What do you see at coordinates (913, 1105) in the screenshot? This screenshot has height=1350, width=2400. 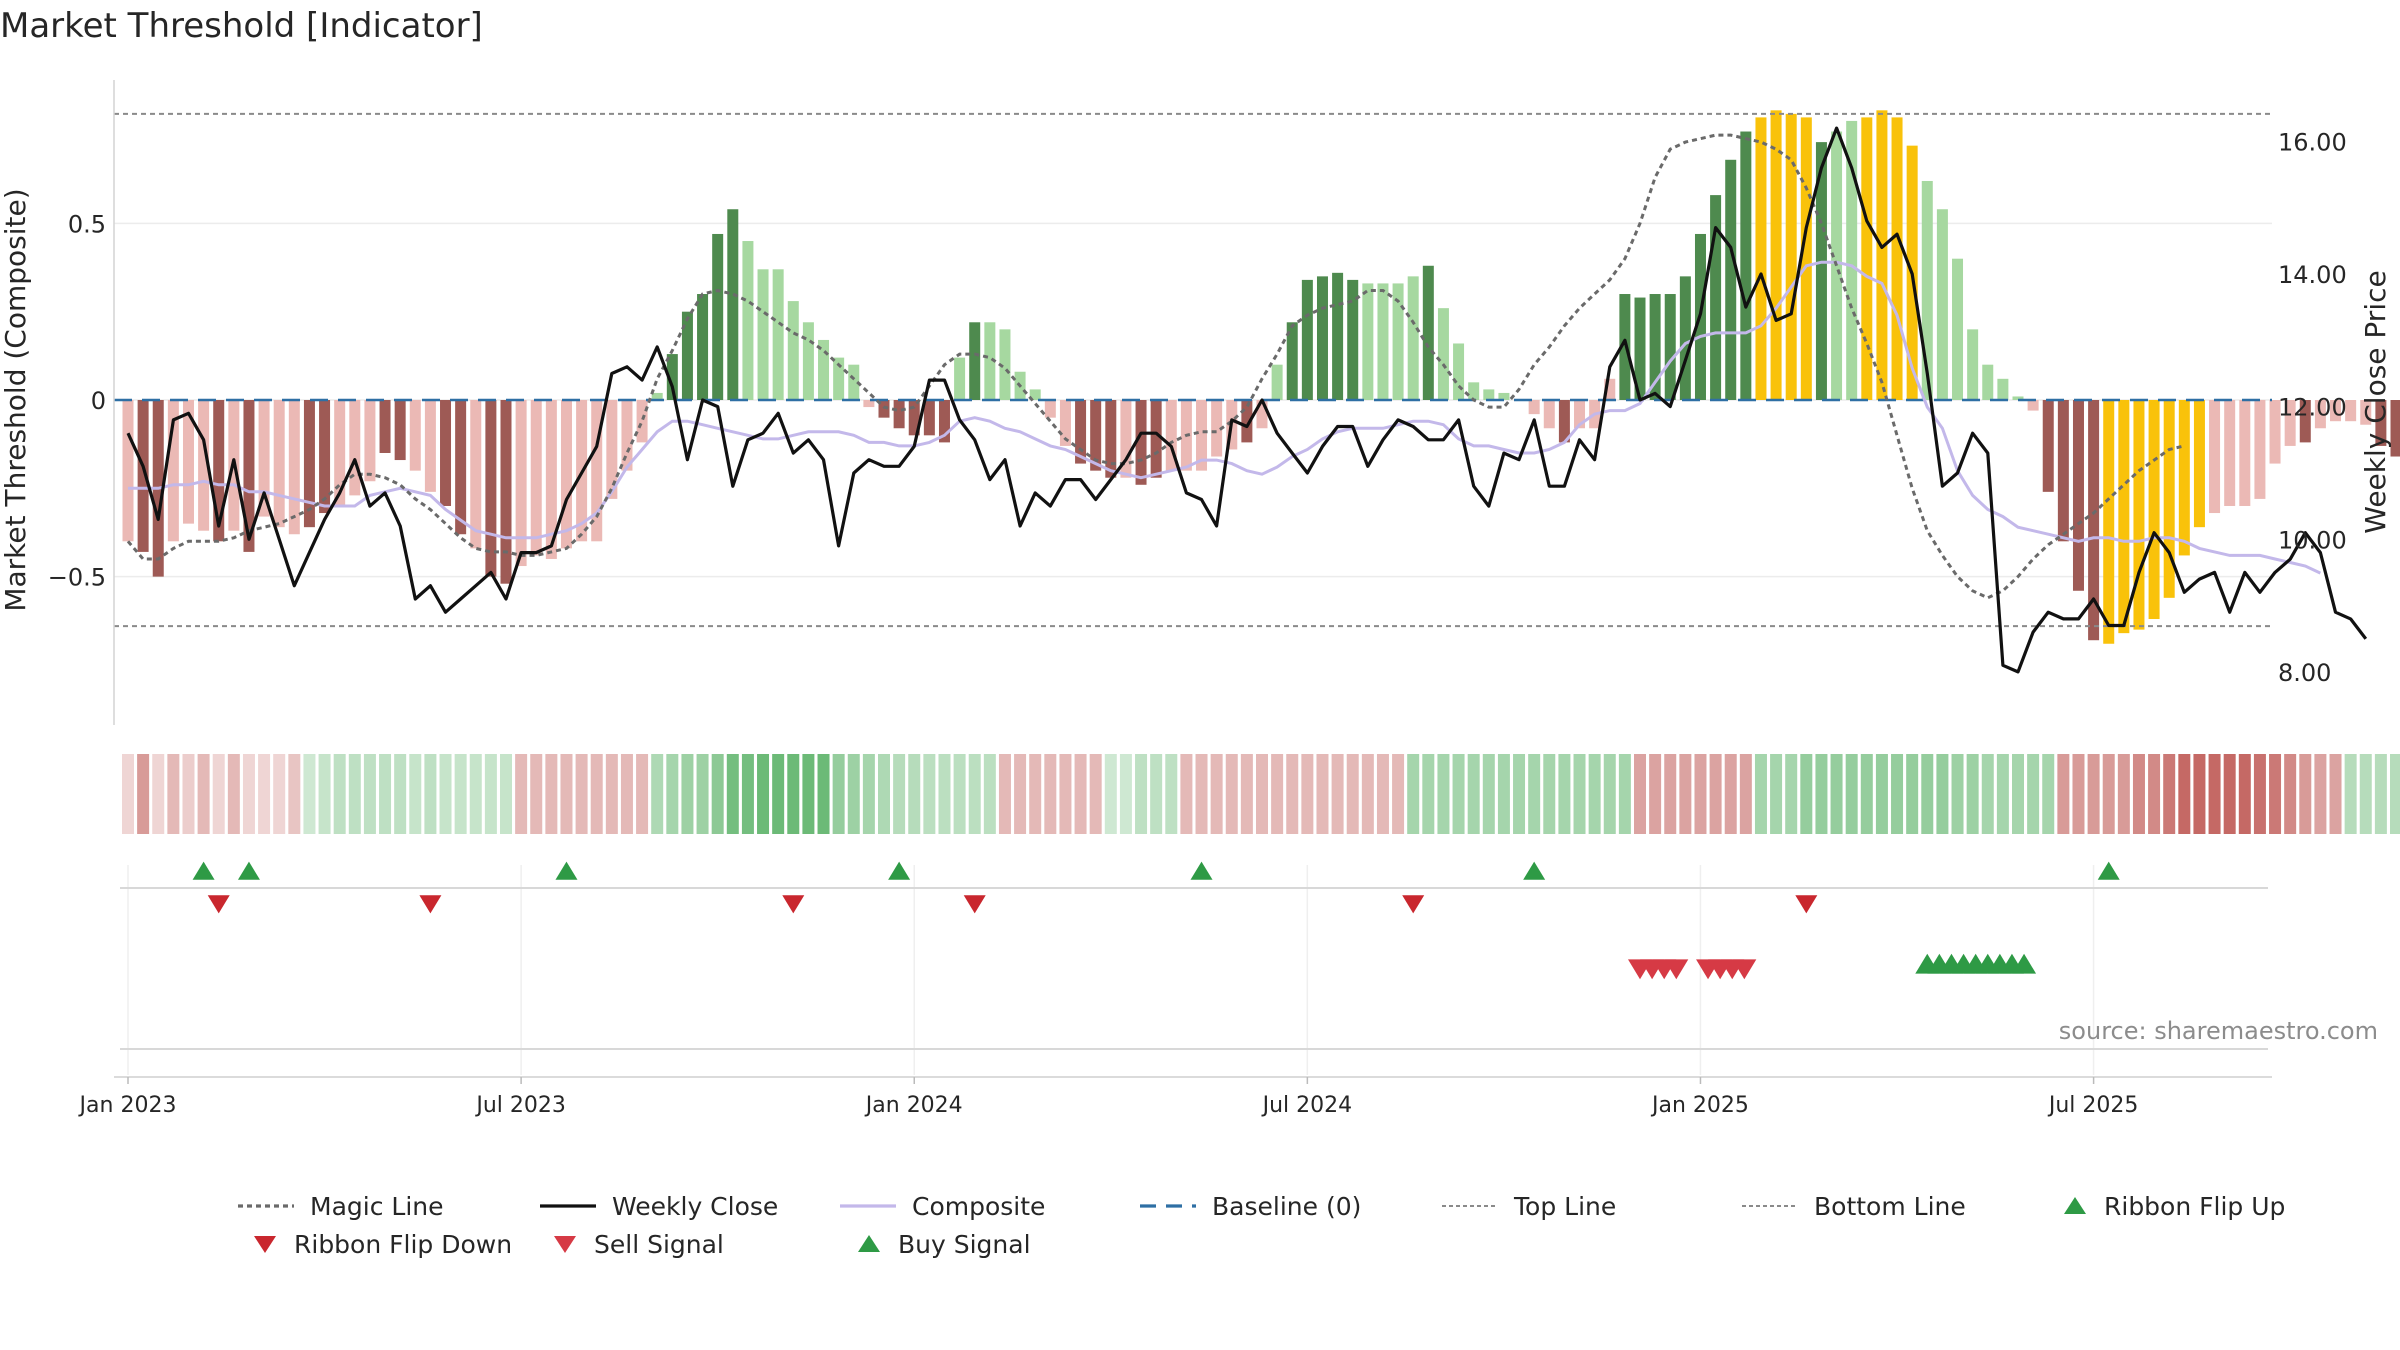 I see `x-tick-label: Jan 2024` at bounding box center [913, 1105].